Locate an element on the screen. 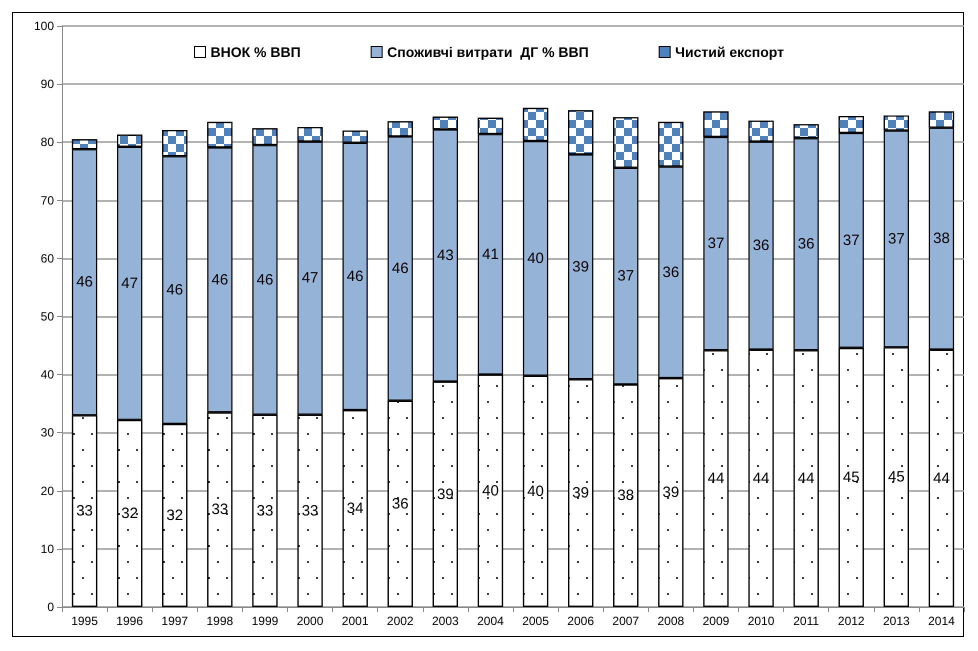 This screenshot has height=651, width=978. x-tick-label: 2006 is located at coordinates (580, 621).